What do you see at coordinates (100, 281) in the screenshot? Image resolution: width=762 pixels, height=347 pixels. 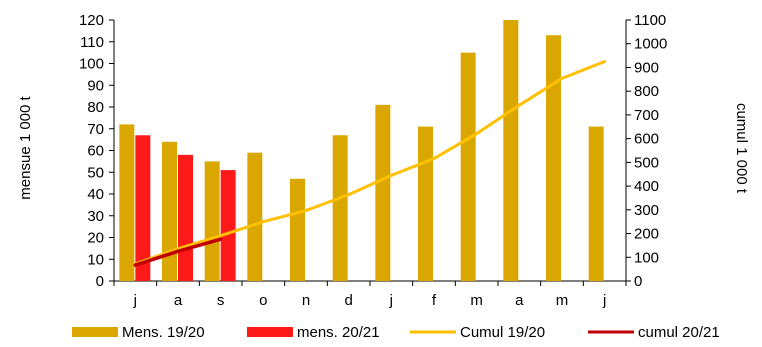 I see `y-tick-label: 0` at bounding box center [100, 281].